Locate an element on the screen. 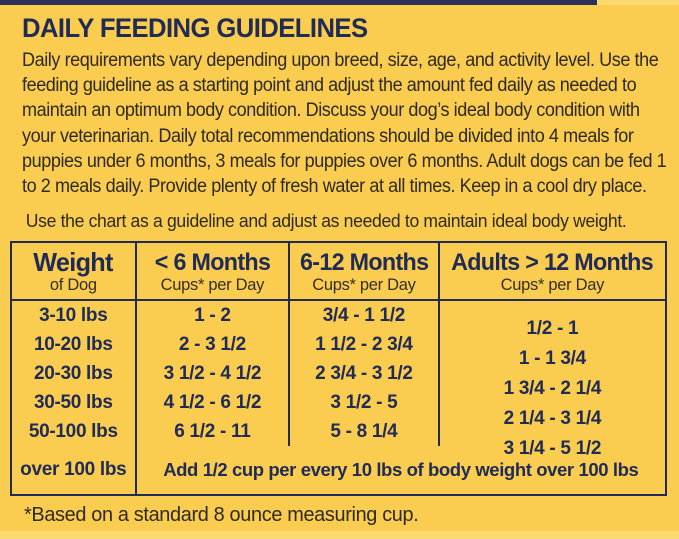 This screenshot has width=679, height=539. months6to12-value-cell: 1 1/2 - 2 3/4 is located at coordinates (363, 345).